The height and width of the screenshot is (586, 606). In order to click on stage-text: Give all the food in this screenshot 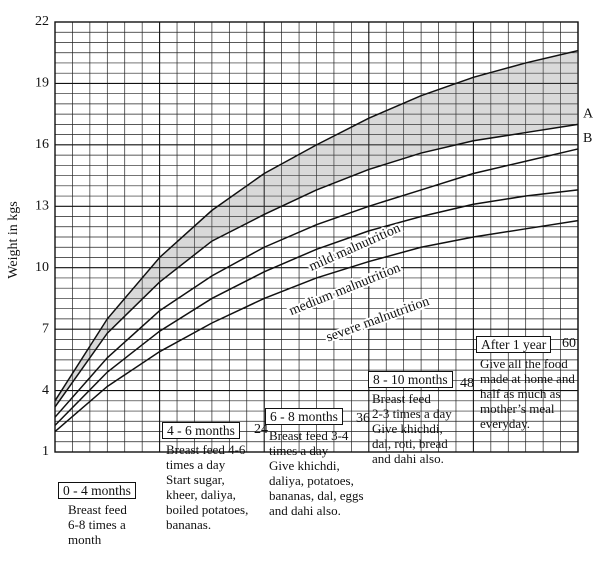, I will do `click(524, 363)`.